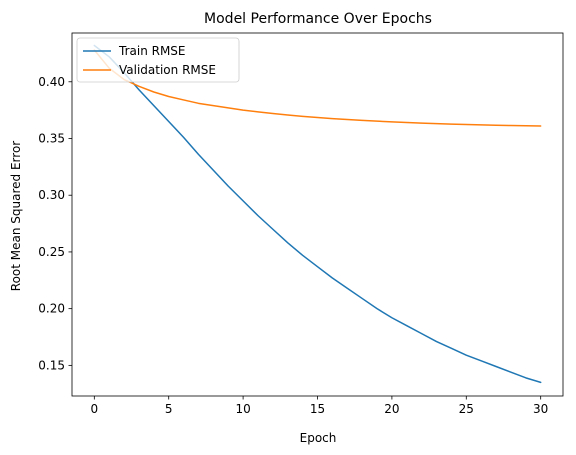 The width and height of the screenshot is (576, 455). Describe the element at coordinates (51, 252) in the screenshot. I see `y-tick-label: 0.25` at that location.